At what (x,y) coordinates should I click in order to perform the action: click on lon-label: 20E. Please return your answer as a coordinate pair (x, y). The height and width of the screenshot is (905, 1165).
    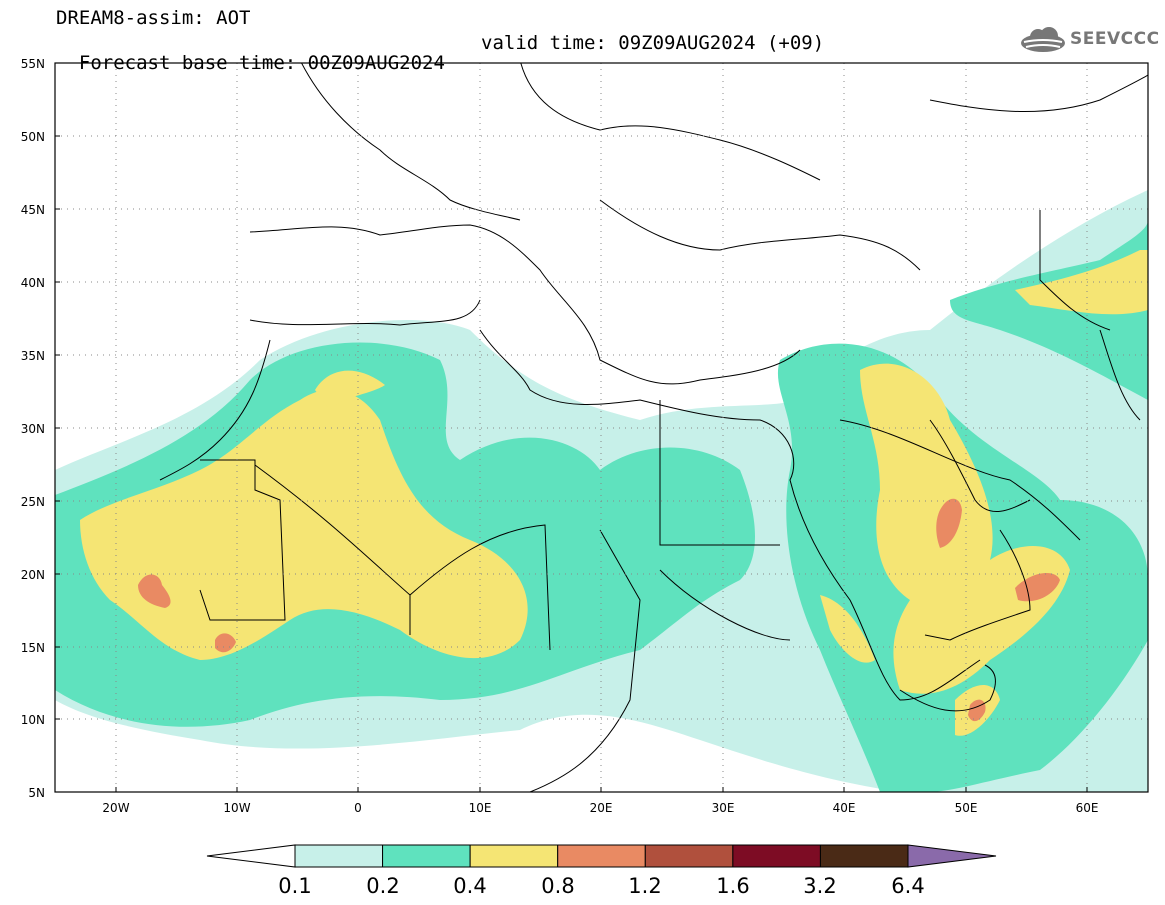
    Looking at the image, I should click on (601, 808).